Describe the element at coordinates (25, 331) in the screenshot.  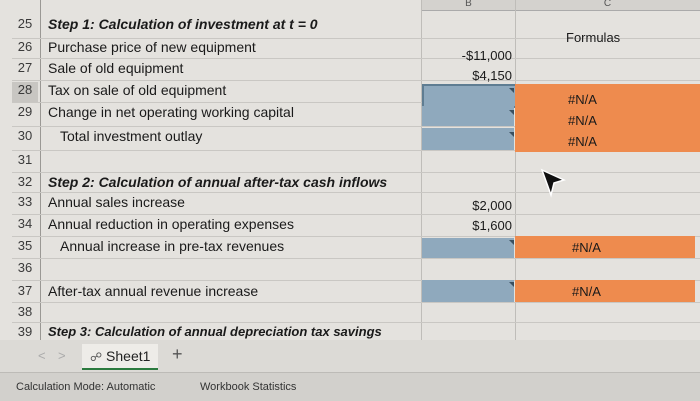
I see `row-number: 39` at that location.